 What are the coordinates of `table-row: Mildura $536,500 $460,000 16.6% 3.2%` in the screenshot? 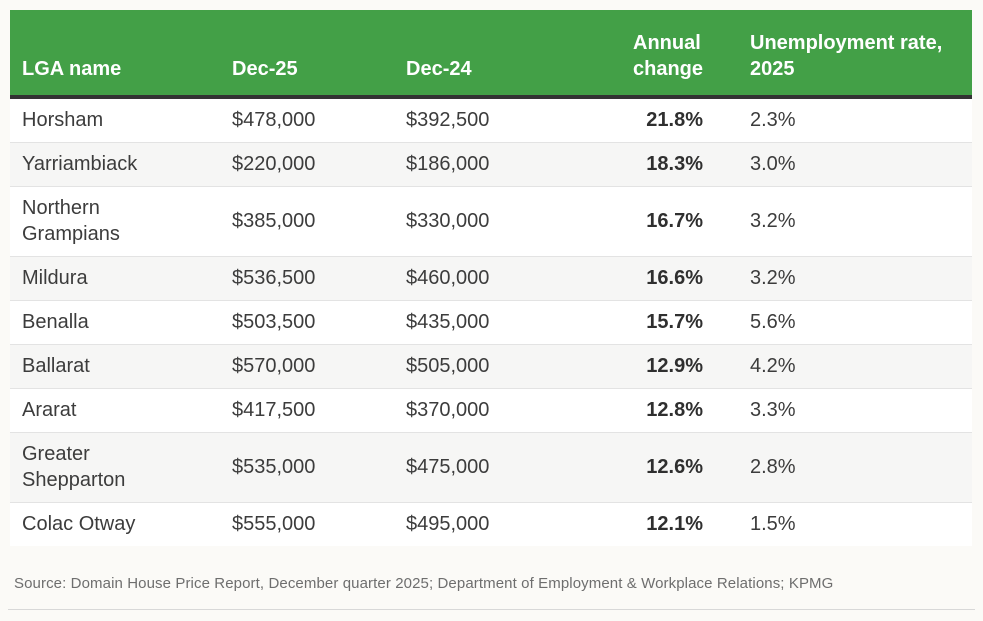 It's located at (491, 278).